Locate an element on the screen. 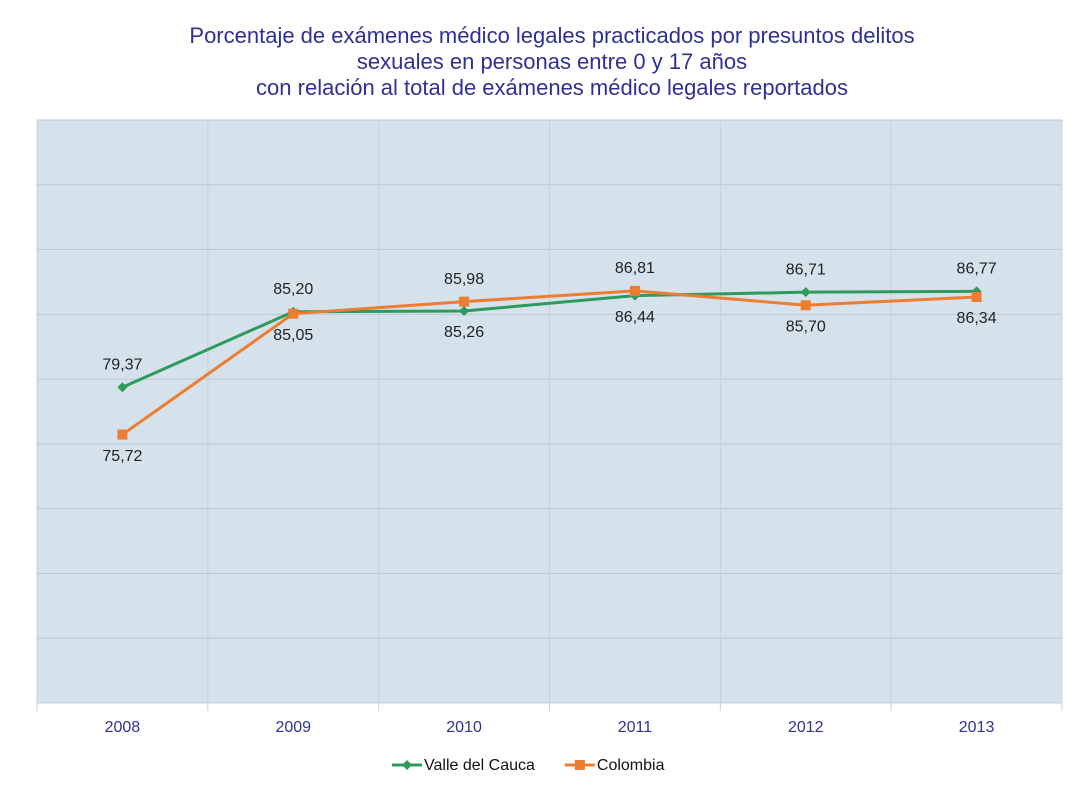  x-tick-label: 2012 is located at coordinates (806, 727).